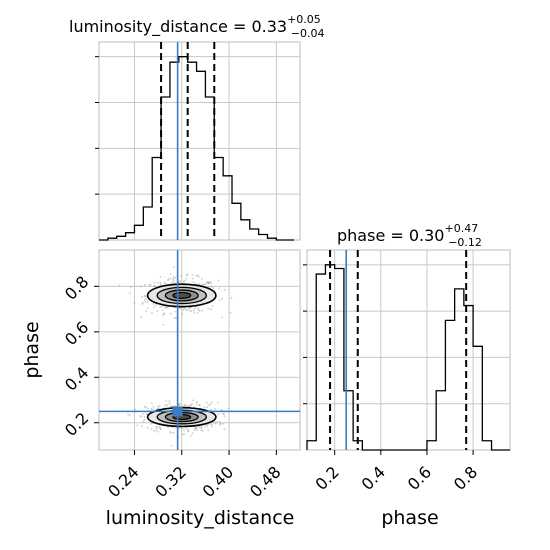  I want to click on x-tick-label: 0.4, so click(373, 477).